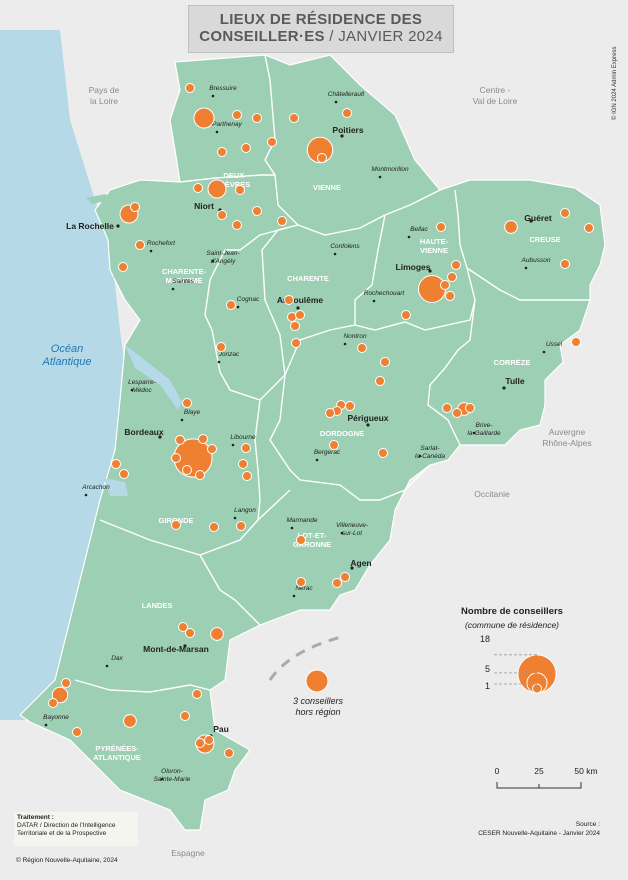  What do you see at coordinates (390, 169) in the screenshot?
I see `town-label: Montmorillon` at bounding box center [390, 169].